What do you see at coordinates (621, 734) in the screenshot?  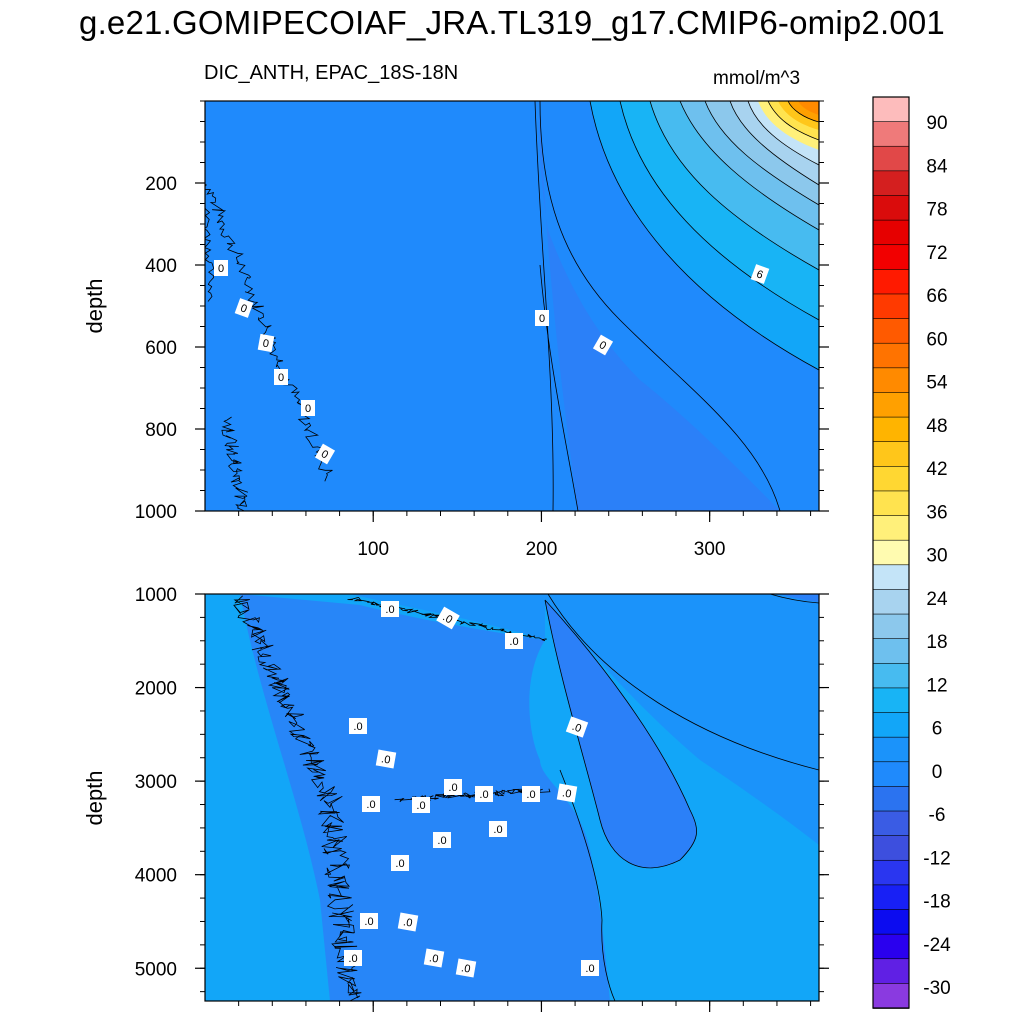 I see `lower-right-tongue` at bounding box center [621, 734].